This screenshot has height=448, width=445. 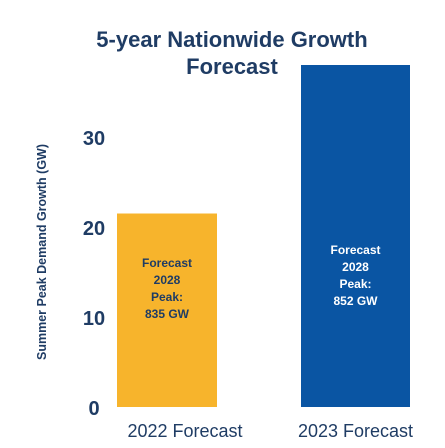 What do you see at coordinates (270, 431) in the screenshot?
I see `x-axis-ticks: 2022 Forecast 2023 Forecast` at bounding box center [270, 431].